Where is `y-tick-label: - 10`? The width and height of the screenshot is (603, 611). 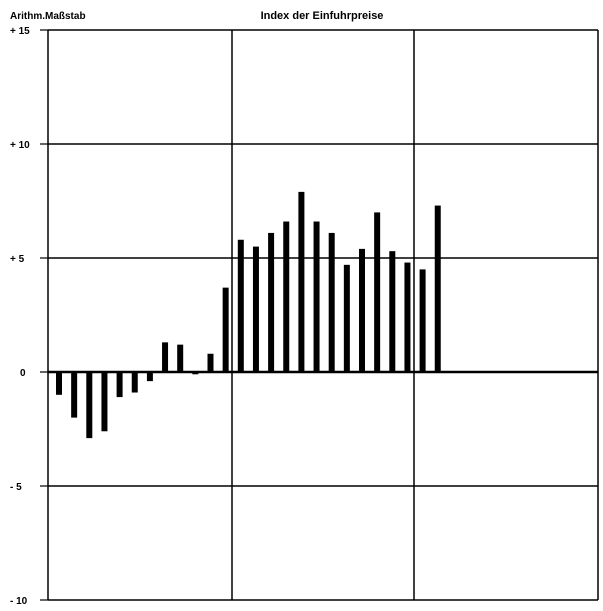
y-tick-label: - 10 is located at coordinates (19, 601).